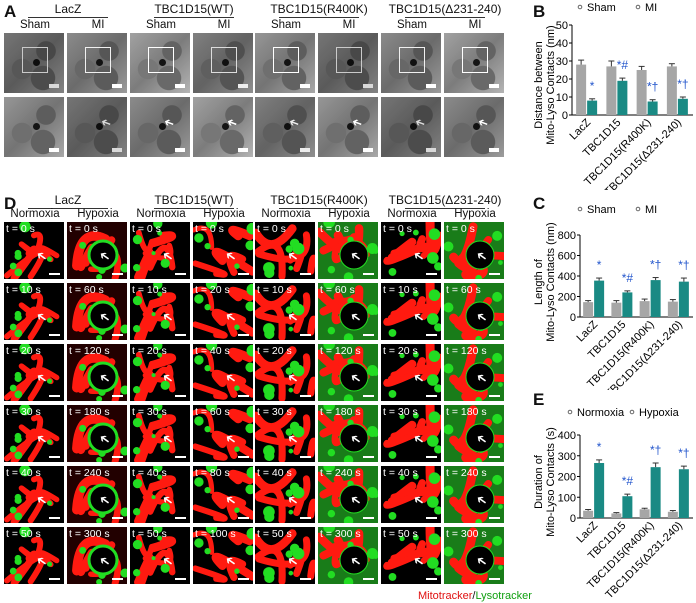  I want to click on group-header: LacZ, so click(68, 10).